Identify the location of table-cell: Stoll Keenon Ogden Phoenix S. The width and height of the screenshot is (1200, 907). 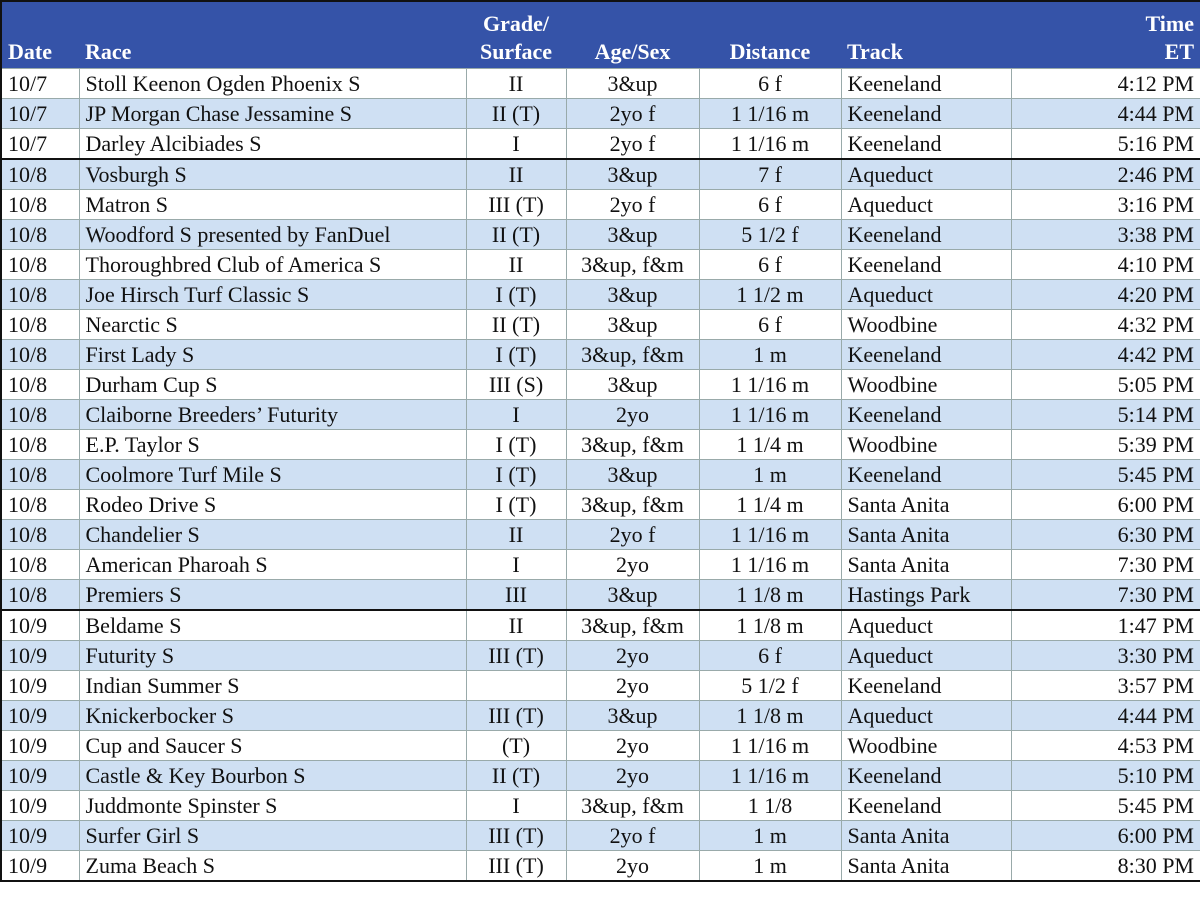
(272, 83).